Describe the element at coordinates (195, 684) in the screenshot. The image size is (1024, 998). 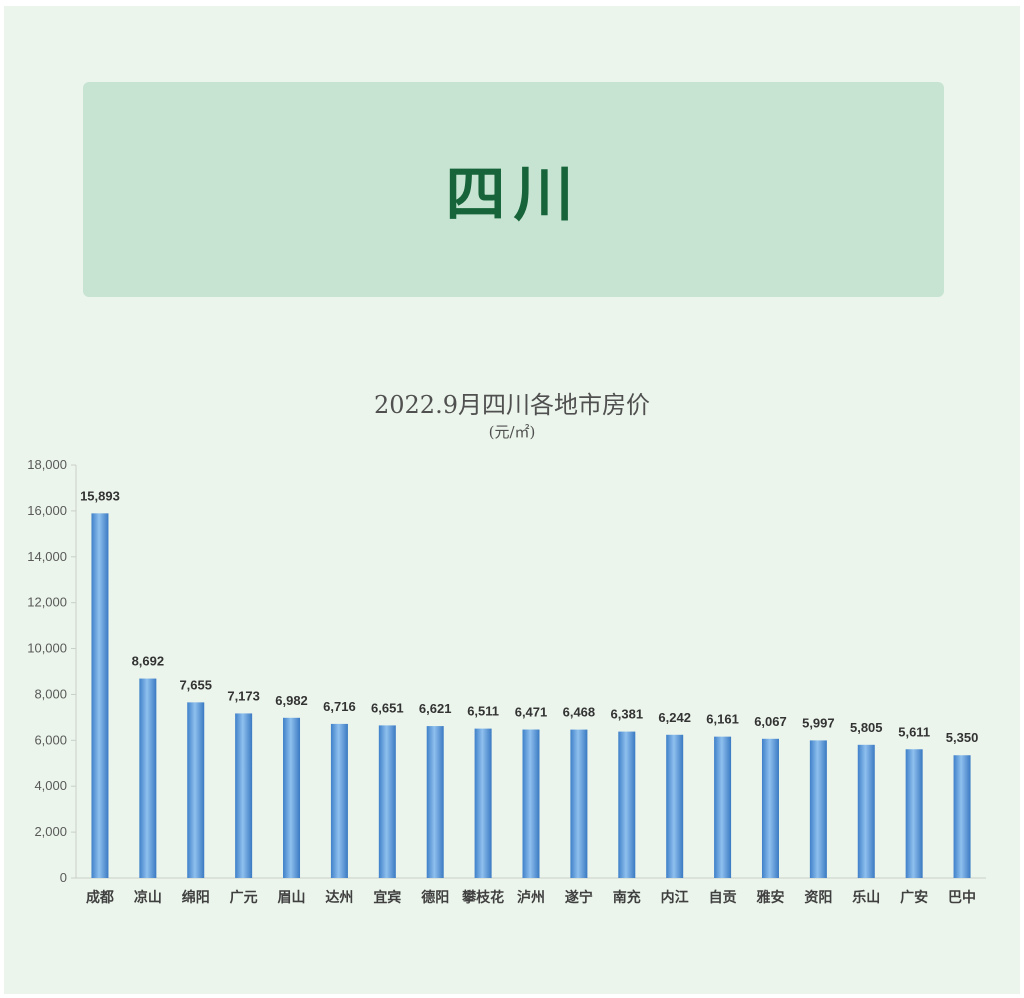
I see `data-label: 7,655` at that location.